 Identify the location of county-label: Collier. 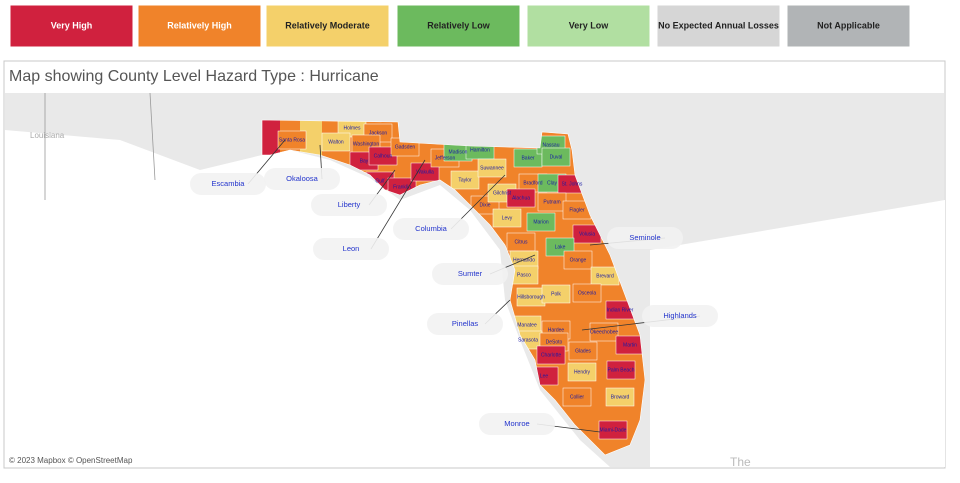
(577, 397).